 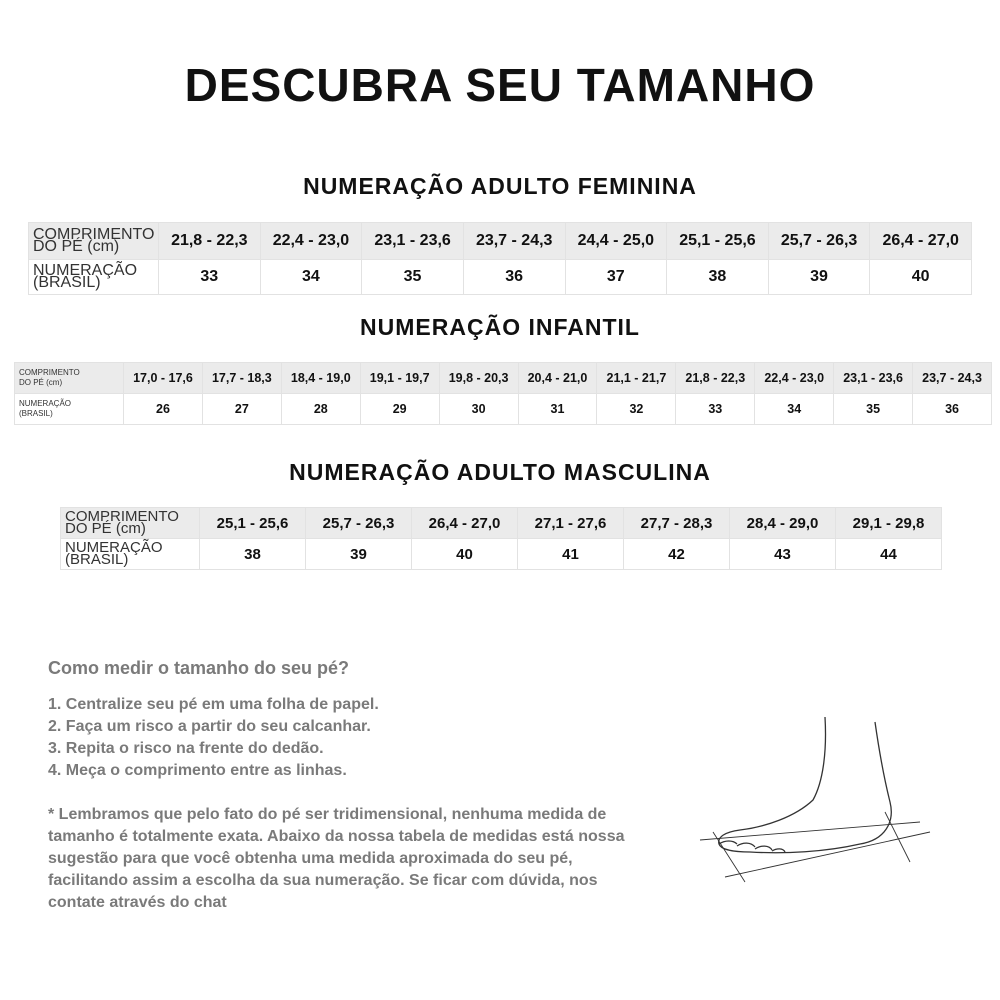 I want to click on shoe-size-cell: 30, so click(x=478, y=409).